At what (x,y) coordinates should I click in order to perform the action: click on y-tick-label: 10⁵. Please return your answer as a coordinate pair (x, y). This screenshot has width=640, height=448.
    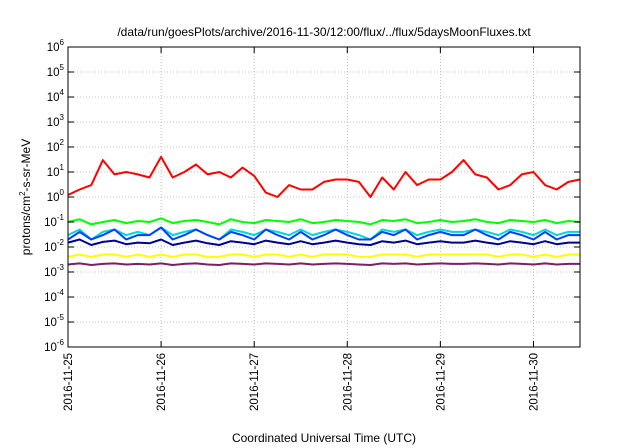
    Looking at the image, I should click on (56, 71).